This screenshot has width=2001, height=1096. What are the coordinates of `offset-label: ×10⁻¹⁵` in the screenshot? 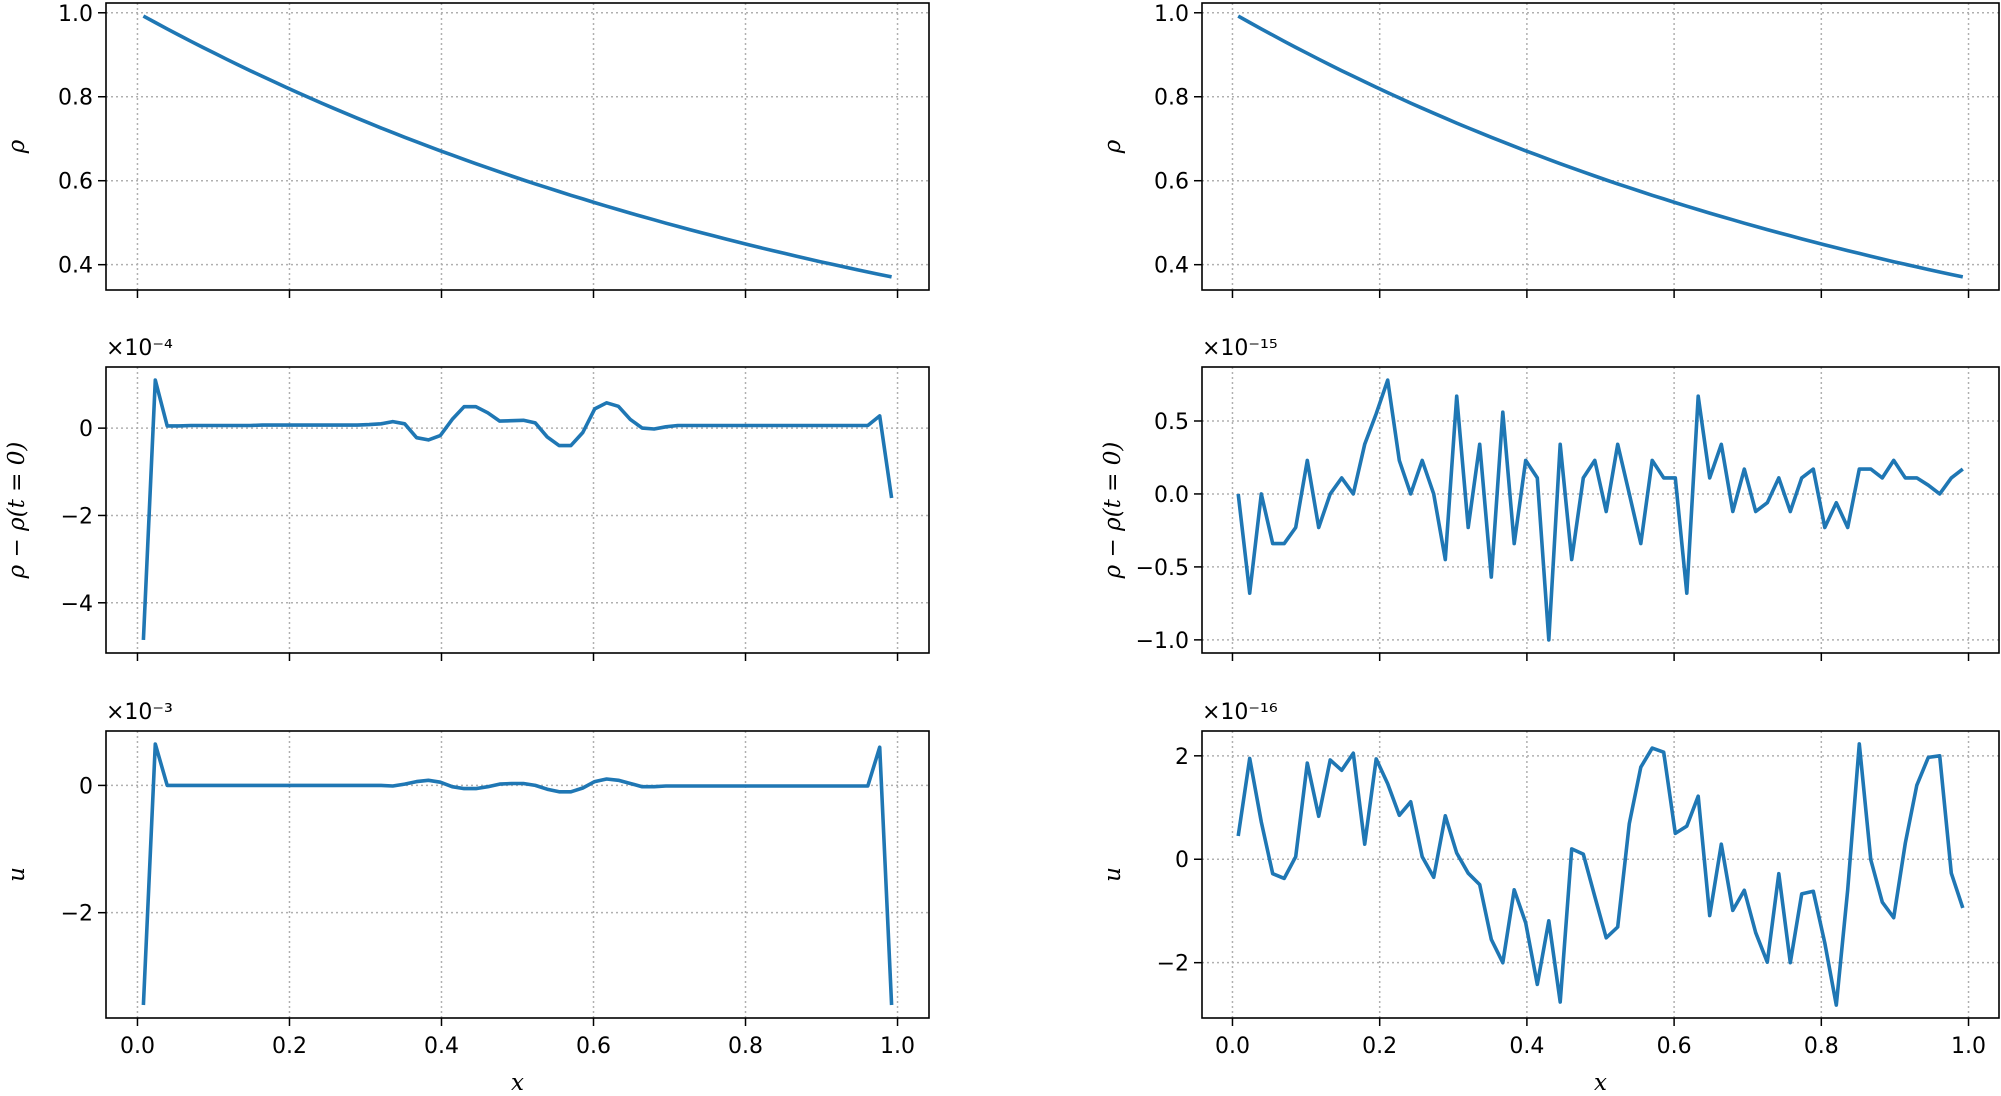 It's located at (1240, 348).